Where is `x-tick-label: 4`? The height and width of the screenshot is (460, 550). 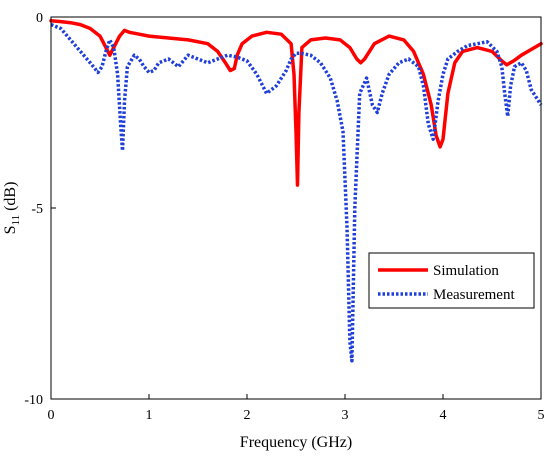
x-tick-label: 4 is located at coordinates (443, 415).